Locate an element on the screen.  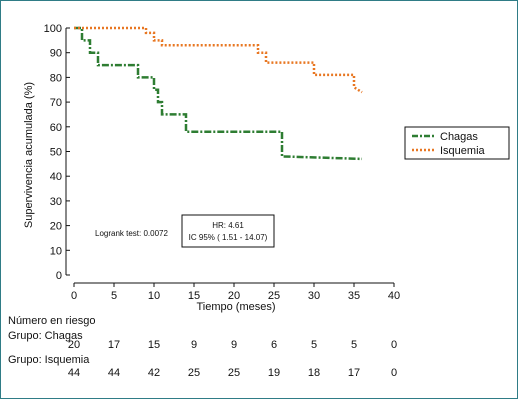
risk-table-title: Número en riesgo is located at coordinates (51, 321).